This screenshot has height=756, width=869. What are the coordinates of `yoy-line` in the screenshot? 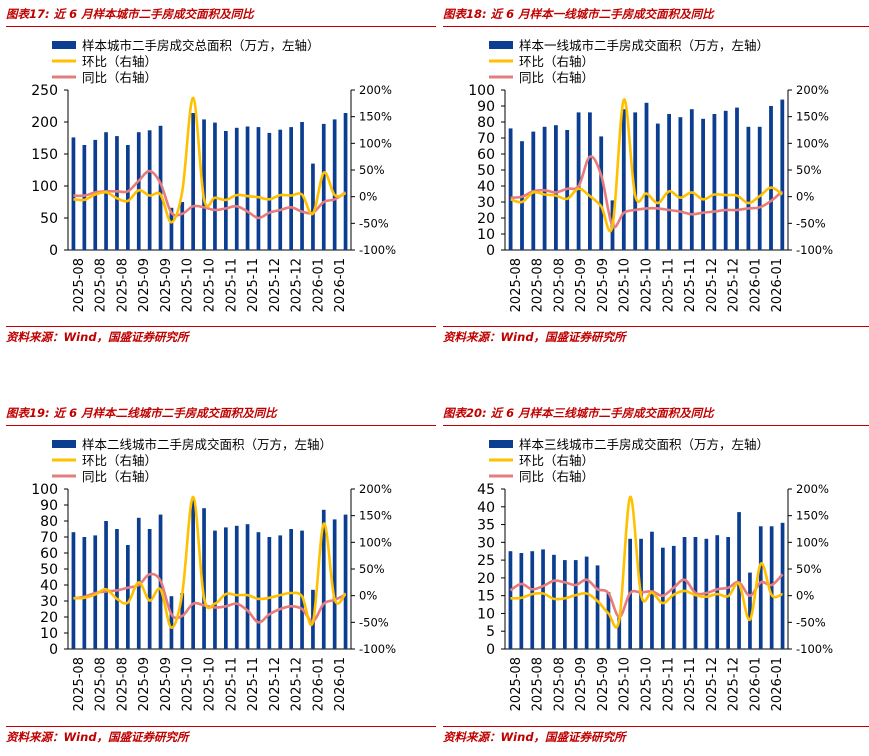 It's located at (210, 194).